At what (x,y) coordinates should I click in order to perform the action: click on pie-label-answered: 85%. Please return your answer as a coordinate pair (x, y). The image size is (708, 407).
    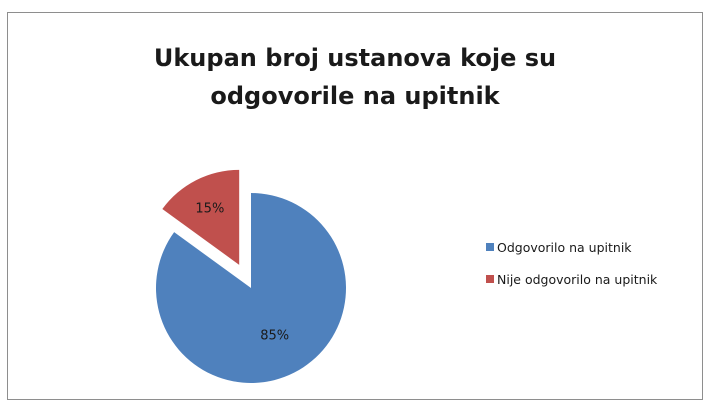
    Looking at the image, I should click on (274, 336).